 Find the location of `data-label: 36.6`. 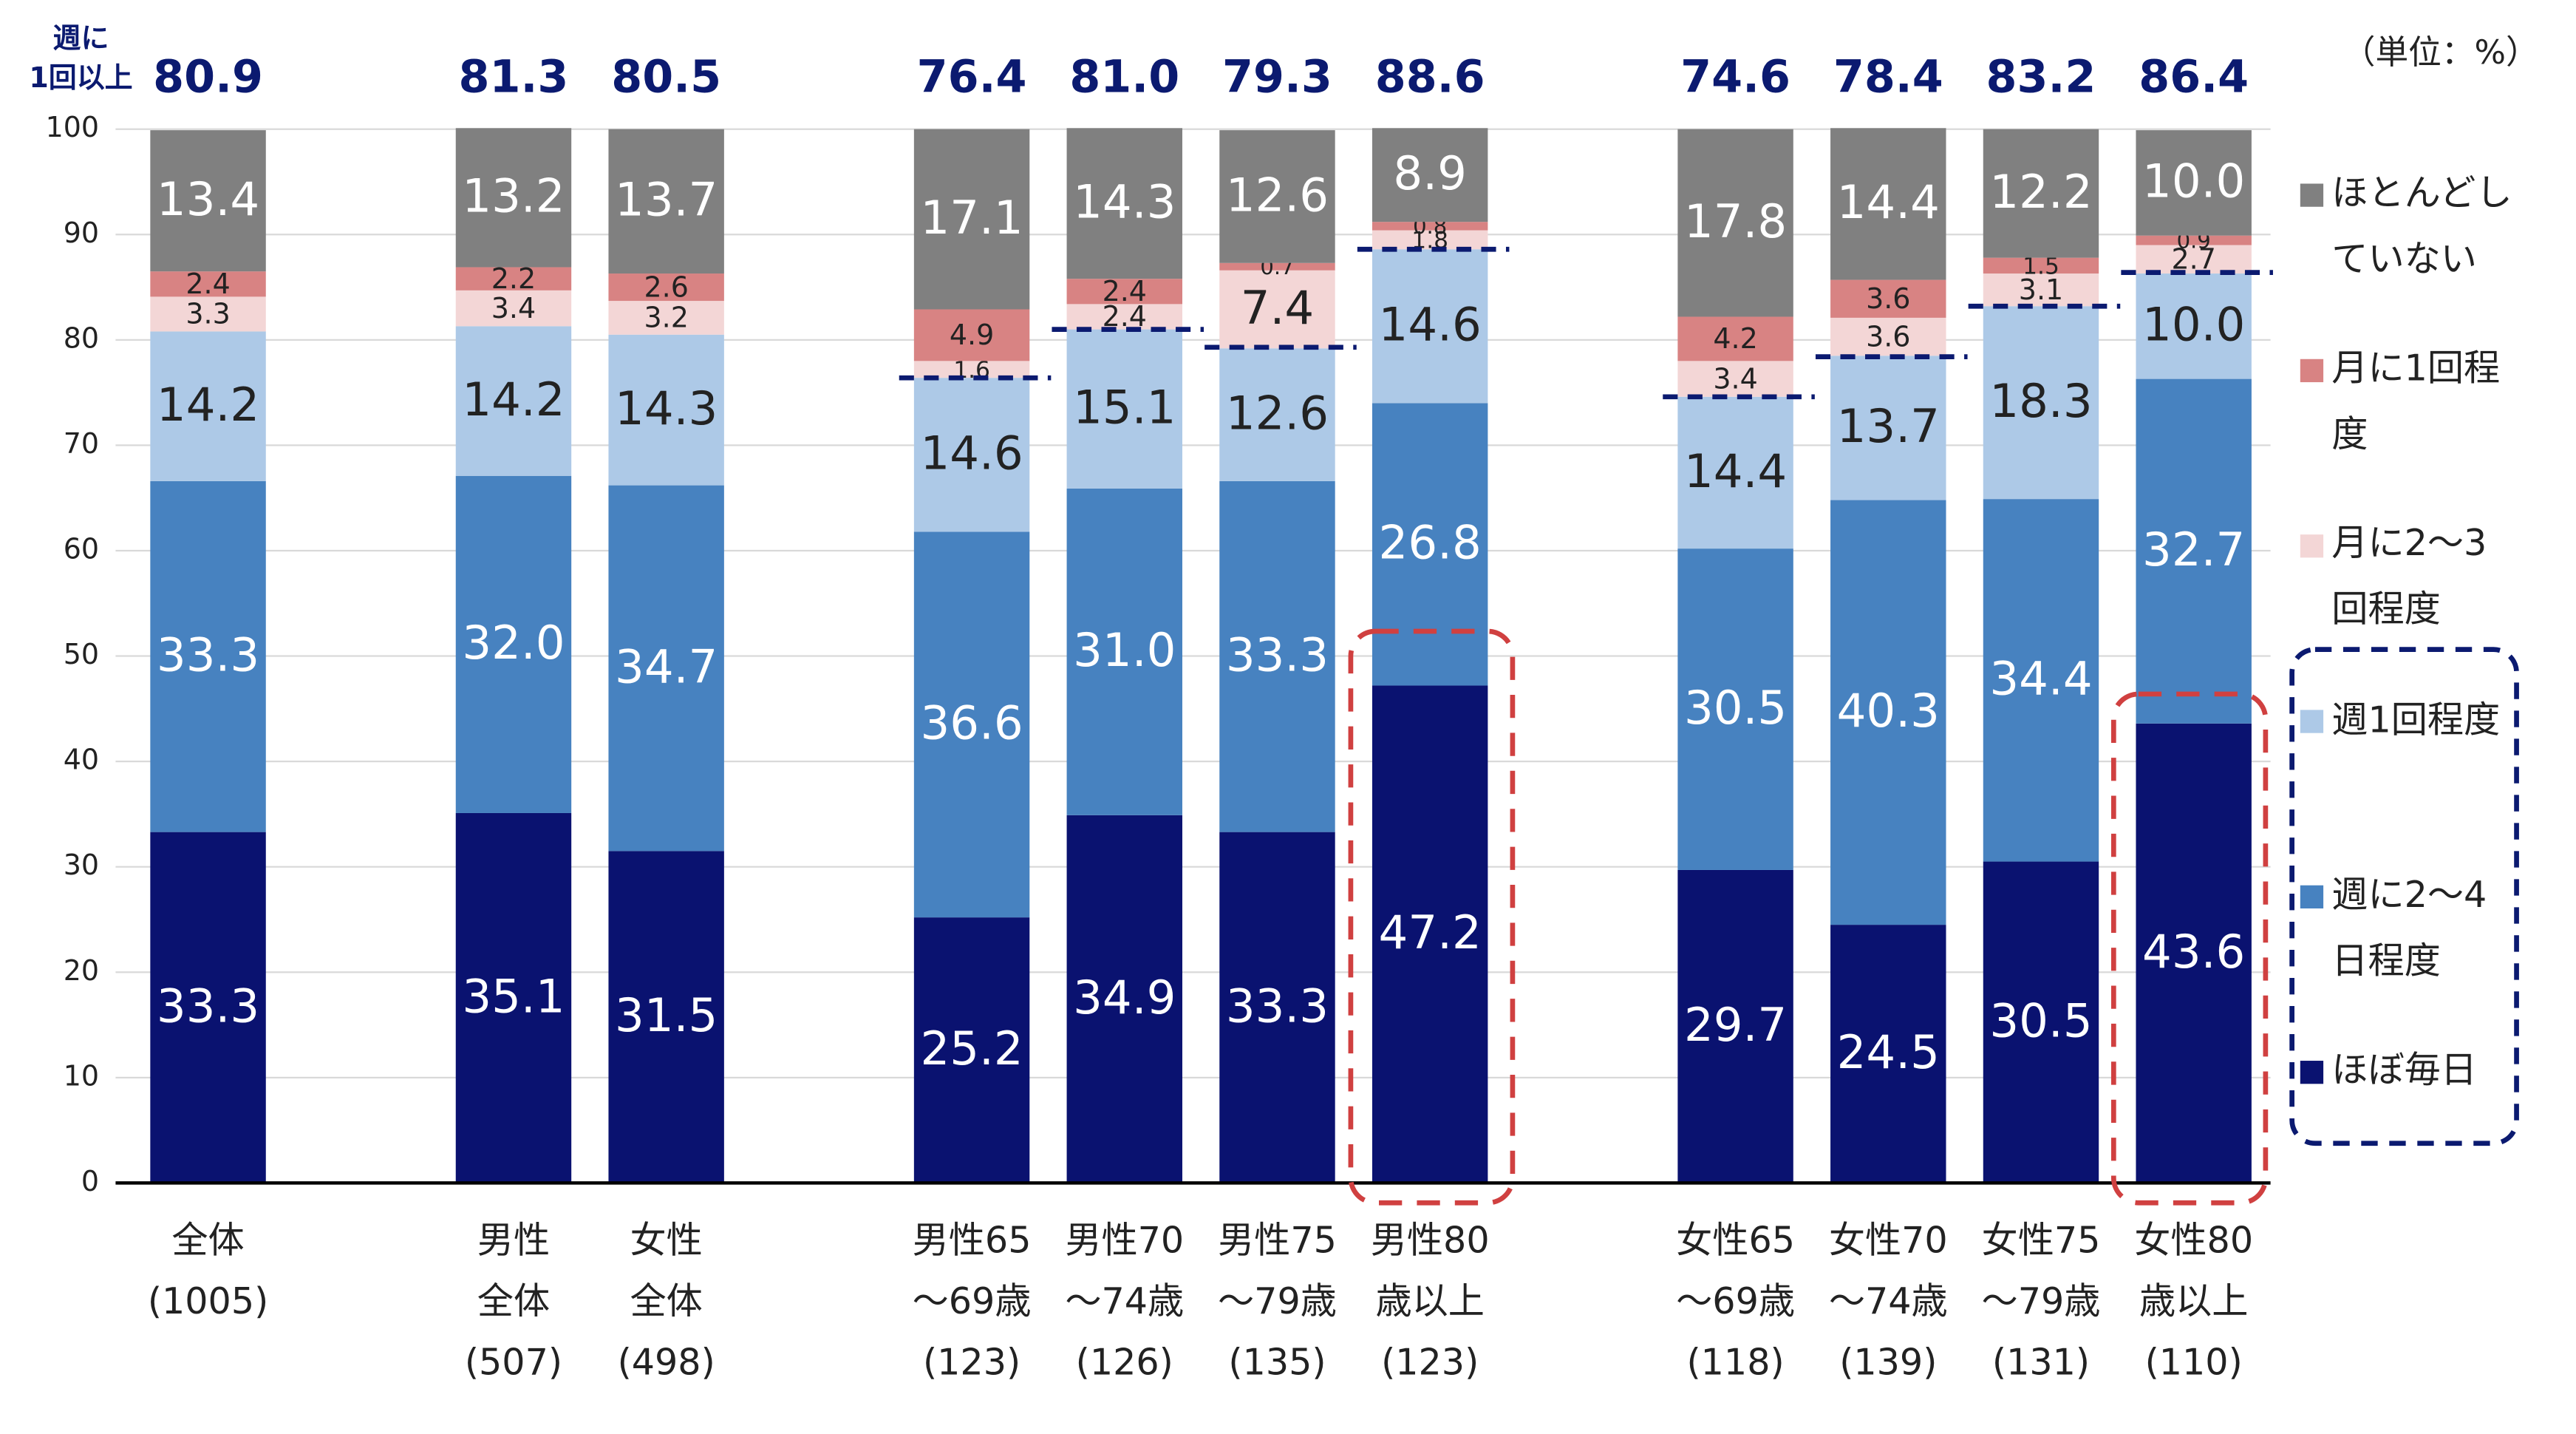

data-label: 36.6 is located at coordinates (971, 723).